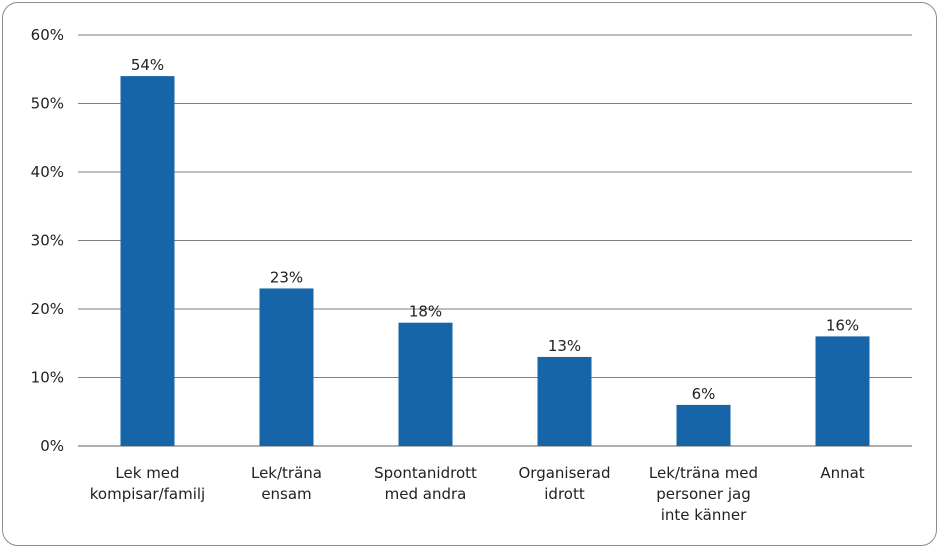 This screenshot has width=941, height=550. I want to click on y-tick-label: 0%, so click(52, 446).